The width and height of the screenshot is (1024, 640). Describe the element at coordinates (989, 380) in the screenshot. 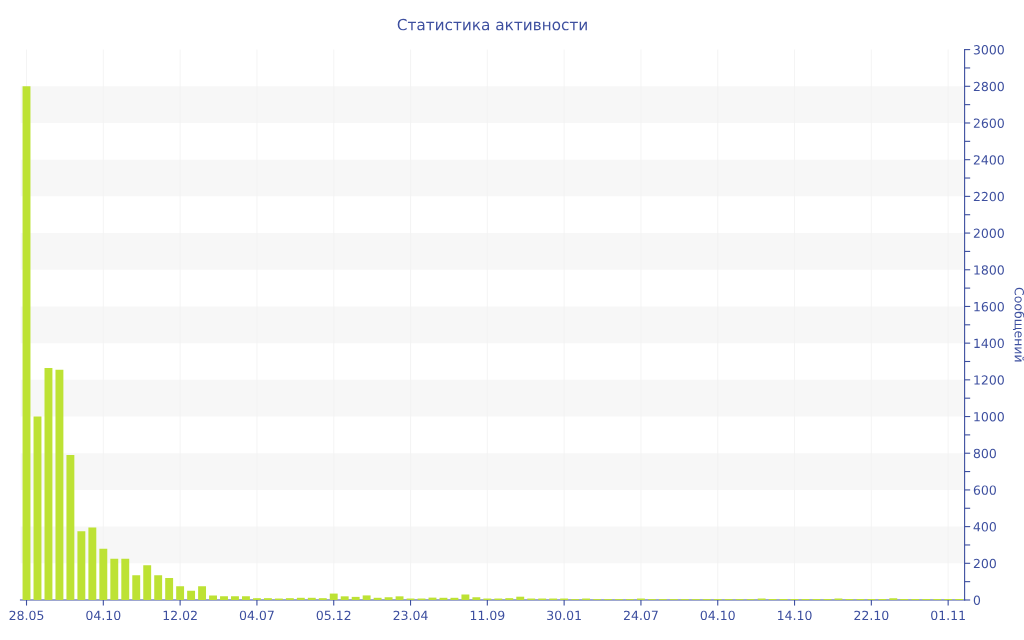

I see `y-tick-label: 1200` at that location.